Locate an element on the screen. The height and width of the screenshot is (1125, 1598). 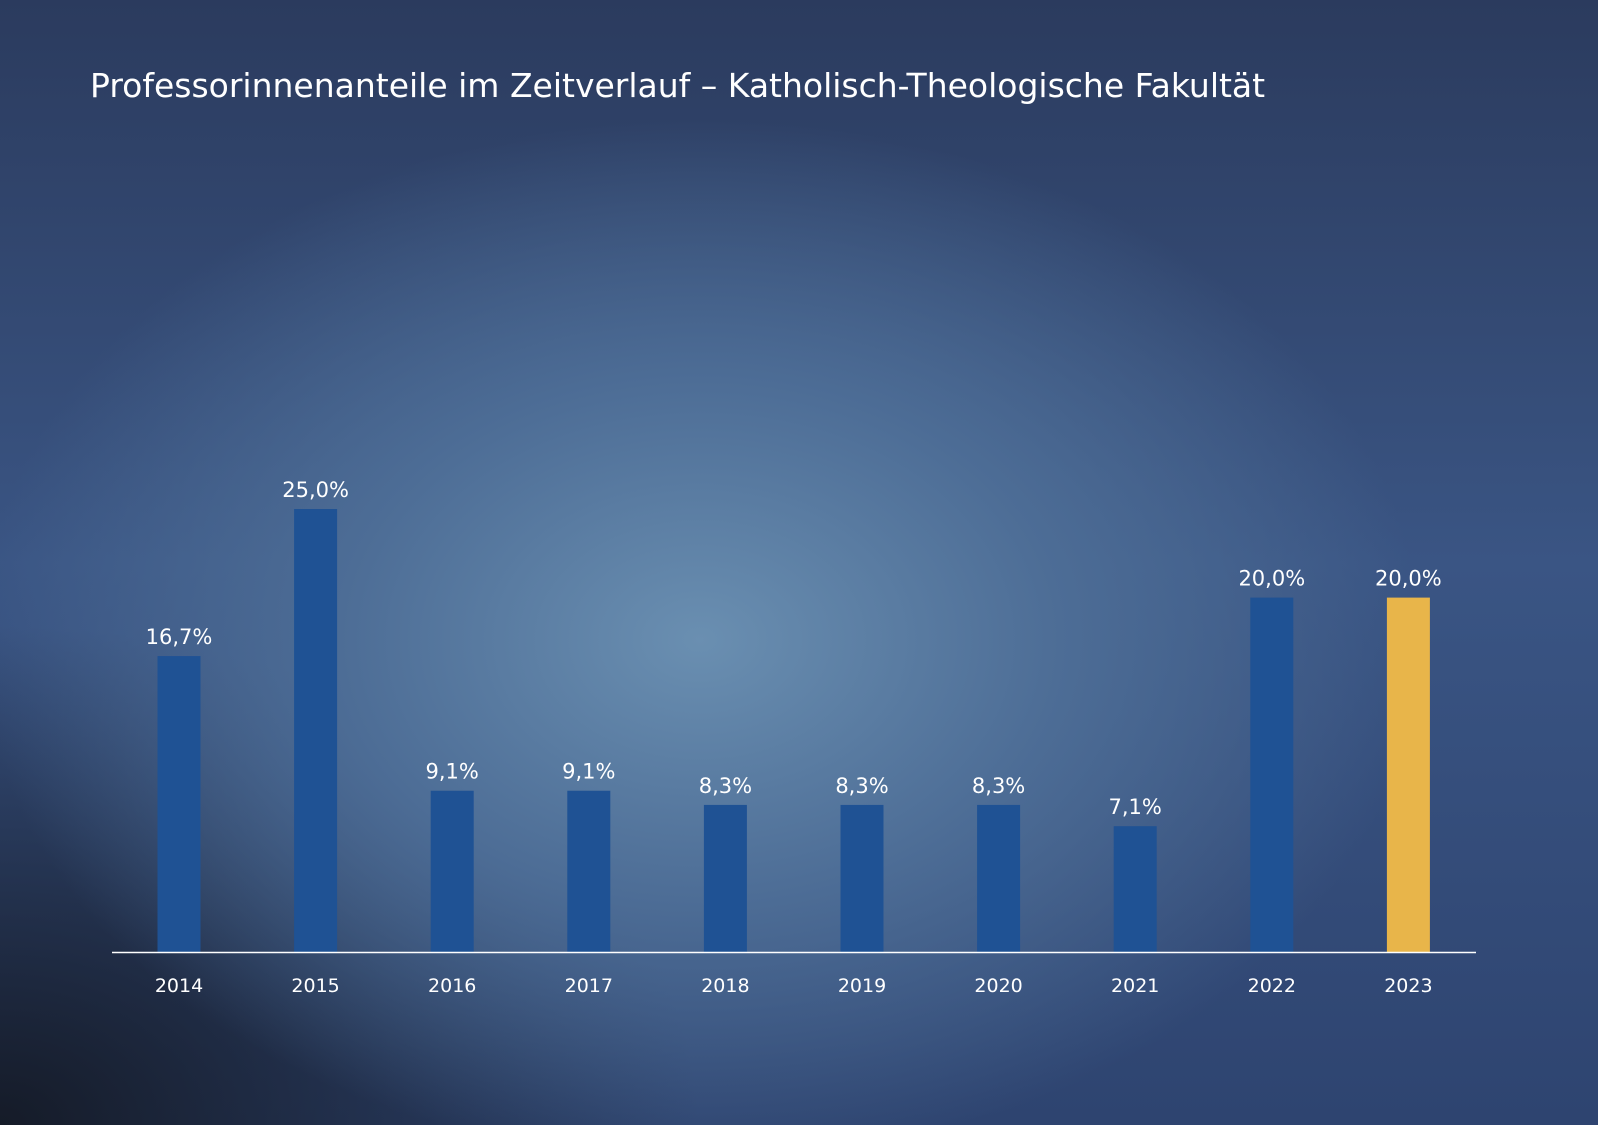
bar-2020 is located at coordinates (999, 878).